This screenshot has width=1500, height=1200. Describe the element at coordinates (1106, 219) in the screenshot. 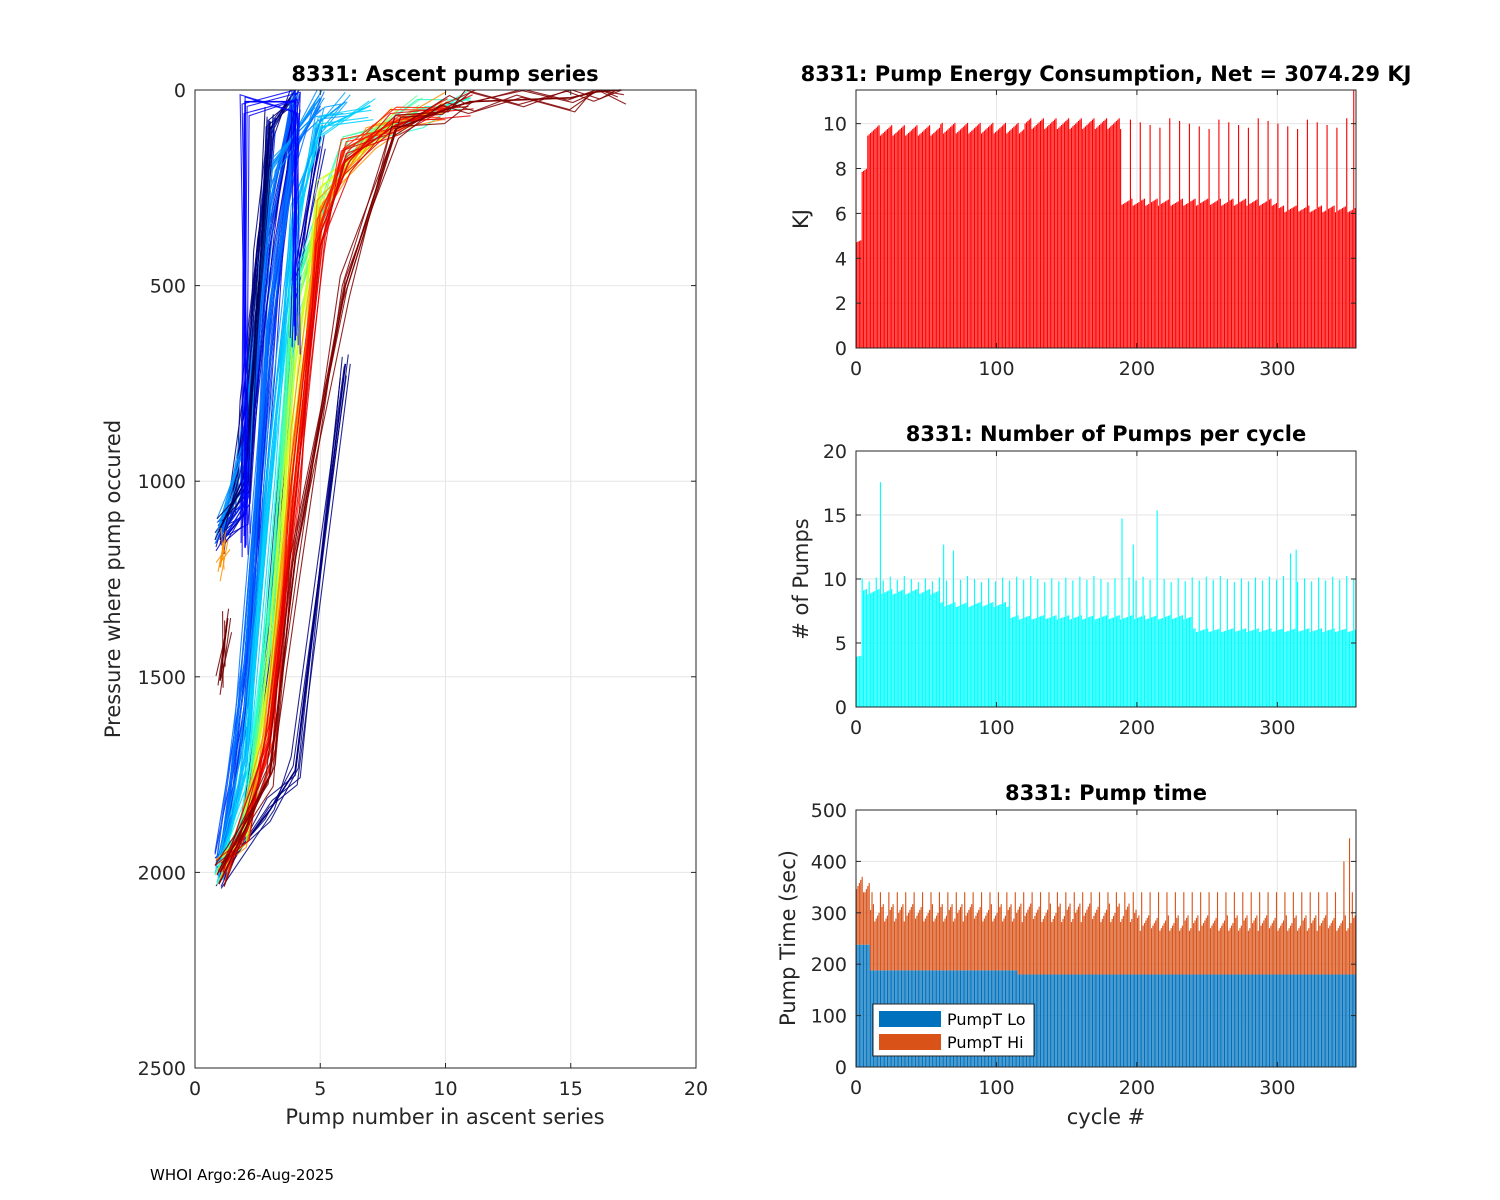

I see `energy-bars` at that location.